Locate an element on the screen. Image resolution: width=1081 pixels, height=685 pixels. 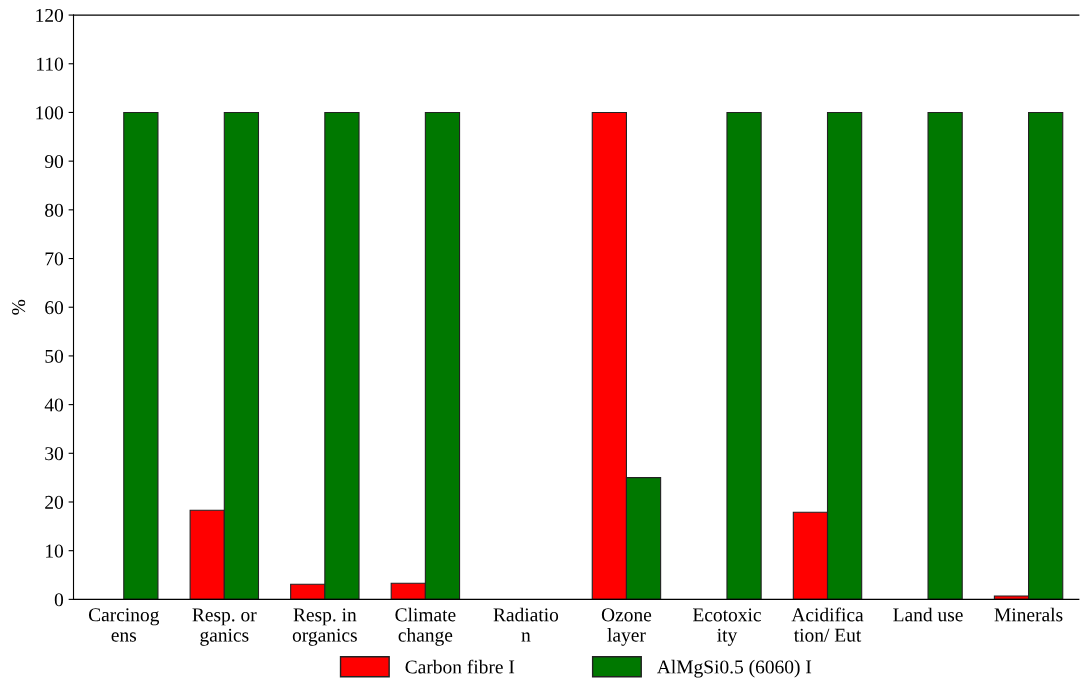
x-tick-label: Ecotoxic ity is located at coordinates (726, 627).